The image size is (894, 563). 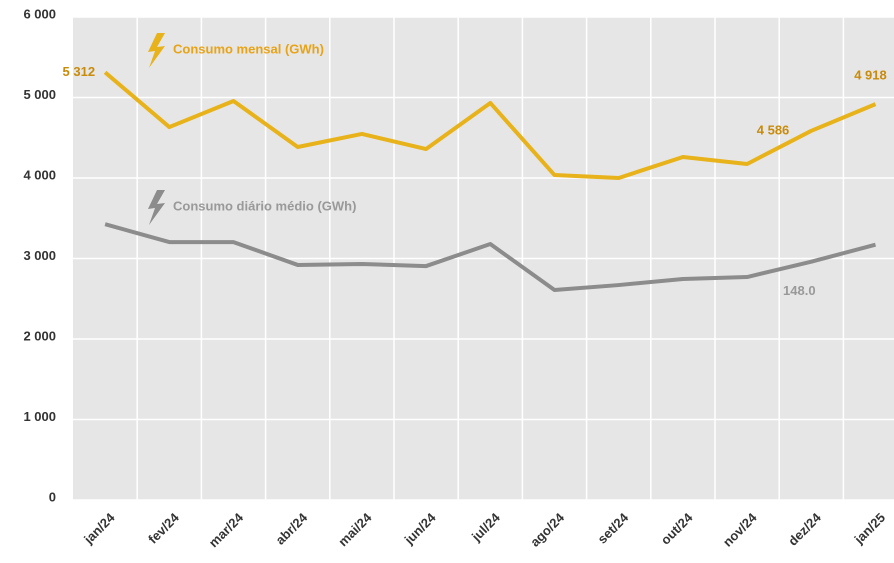 What do you see at coordinates (420, 528) in the screenshot?
I see `x-tick-label: jun/24` at bounding box center [420, 528].